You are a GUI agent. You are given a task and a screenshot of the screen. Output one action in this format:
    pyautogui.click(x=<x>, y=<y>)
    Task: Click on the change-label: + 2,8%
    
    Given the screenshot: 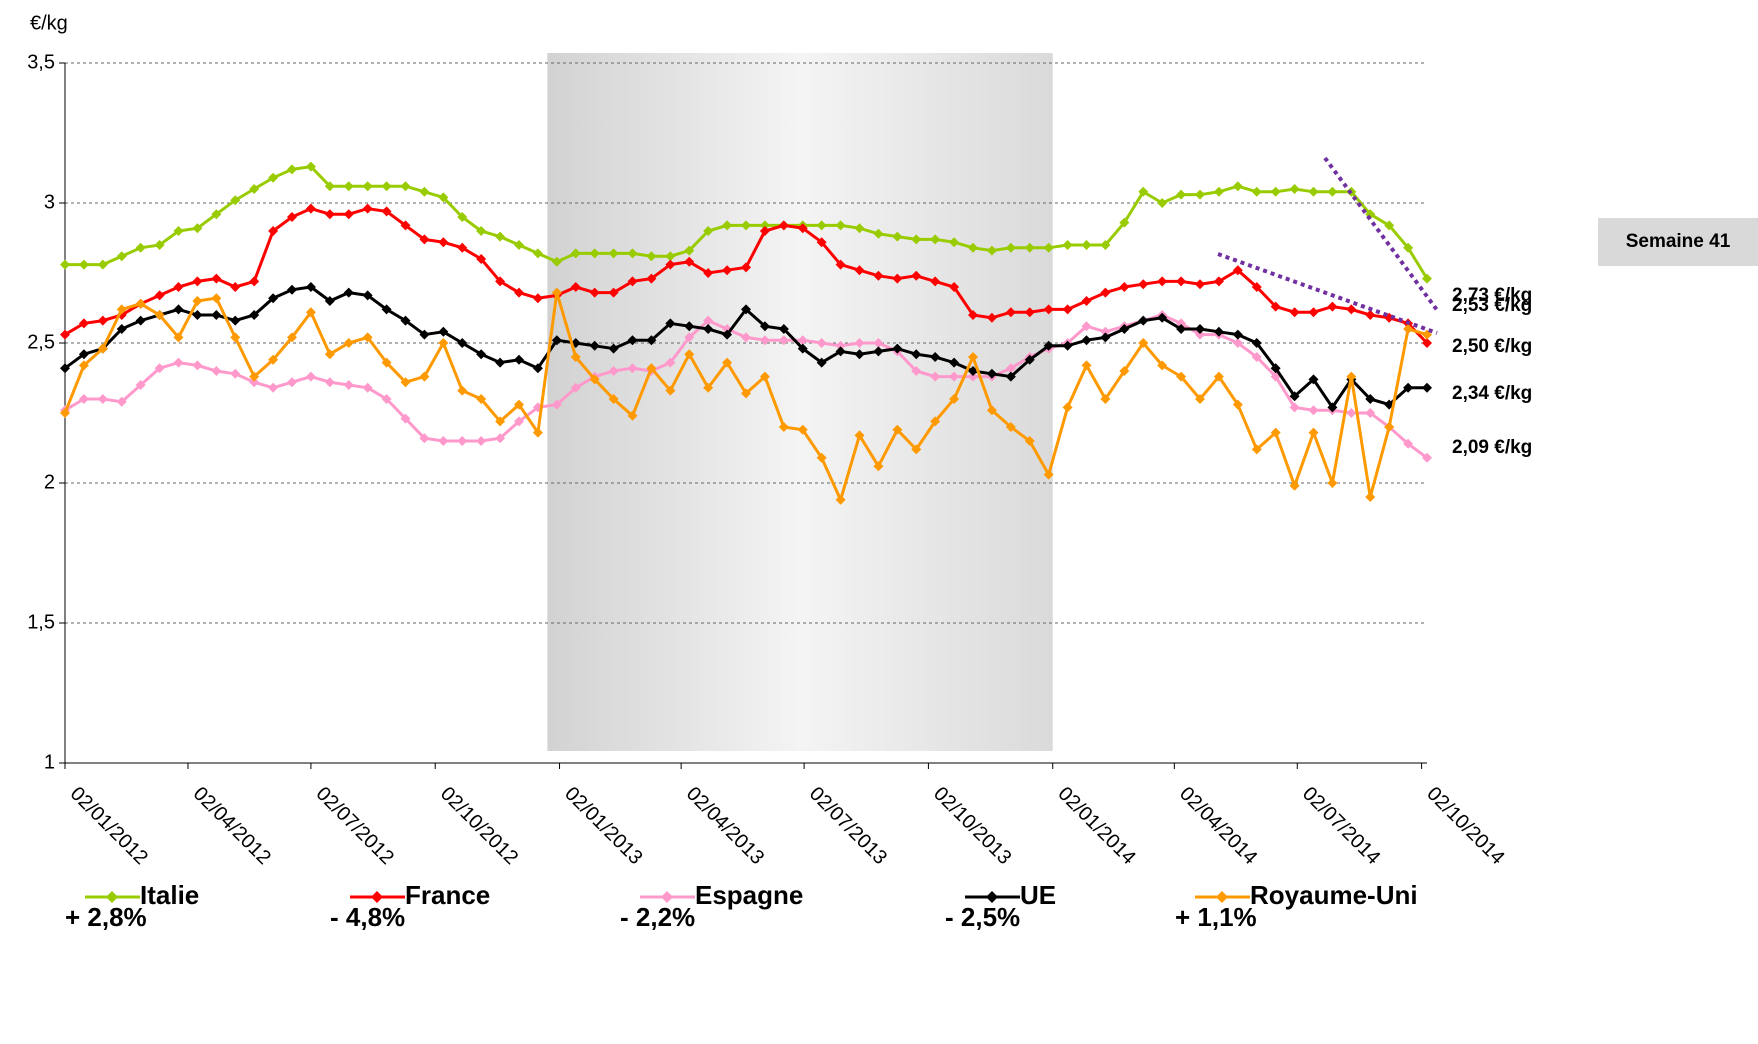 What is the action you would take?
    pyautogui.click(x=106, y=917)
    